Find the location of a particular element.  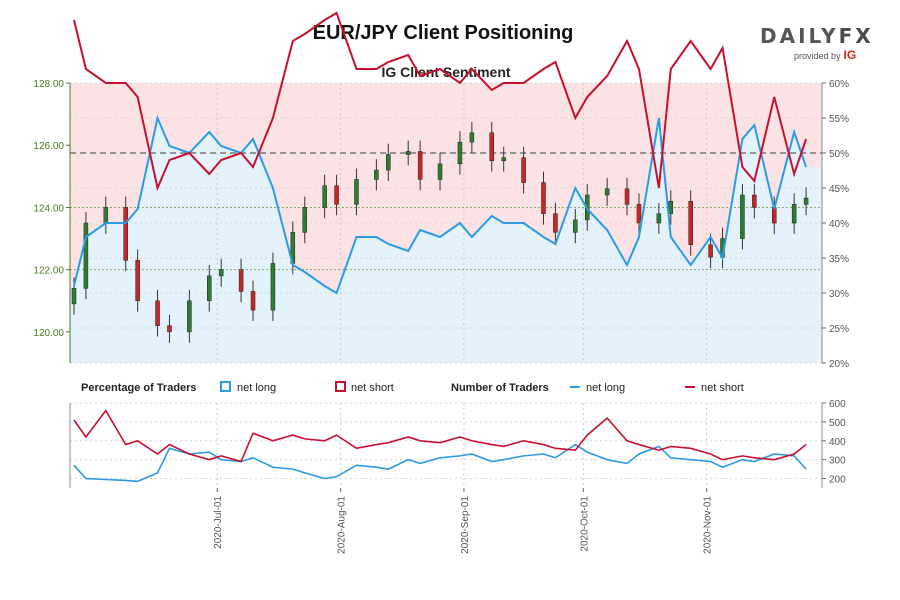

lower-grid is located at coordinates (446, 445).